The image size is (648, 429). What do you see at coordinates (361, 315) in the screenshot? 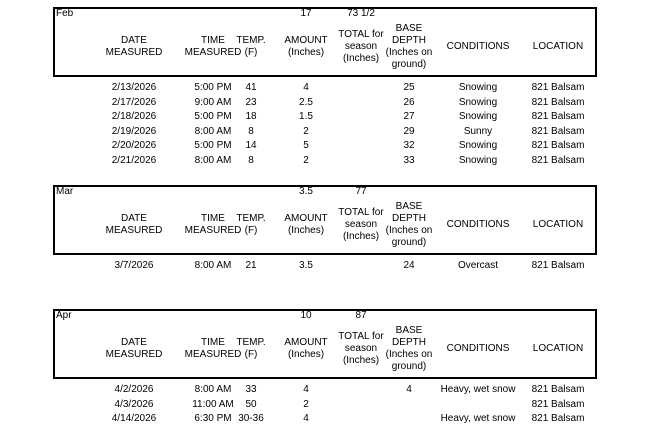
I see `season-total: 87` at bounding box center [361, 315].